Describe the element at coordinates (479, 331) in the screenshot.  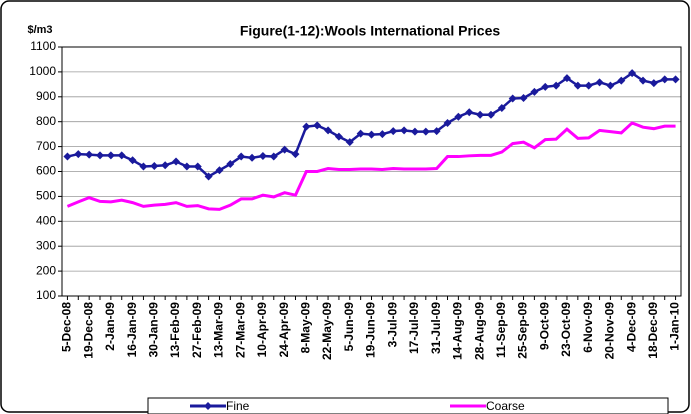
I see `x-tick-label: 28-Aug-09` at that location.